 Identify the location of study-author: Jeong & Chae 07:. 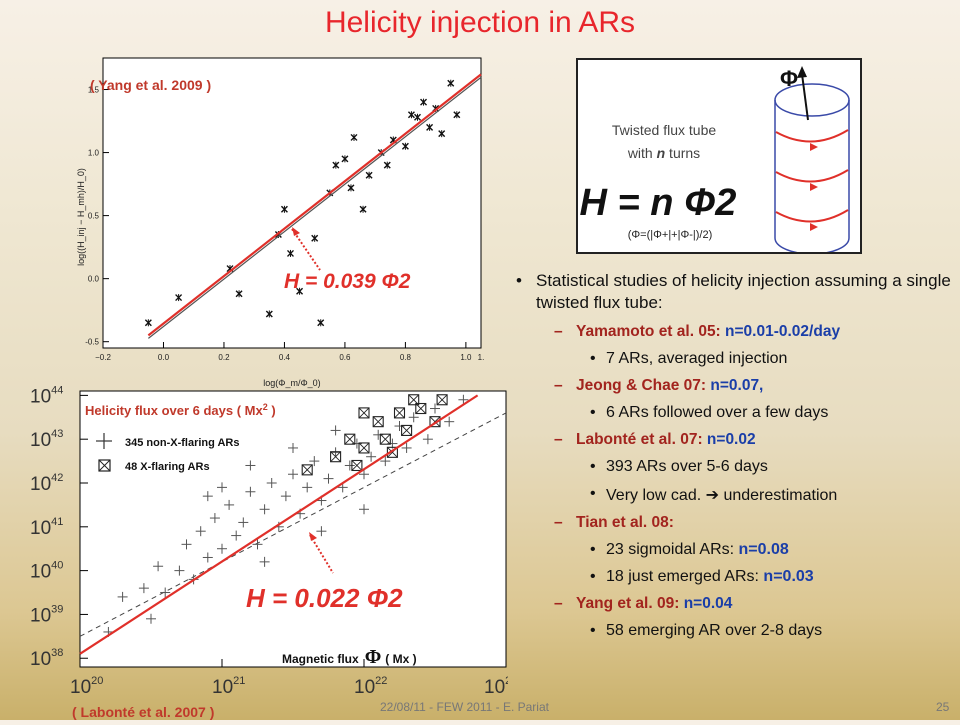
(643, 385).